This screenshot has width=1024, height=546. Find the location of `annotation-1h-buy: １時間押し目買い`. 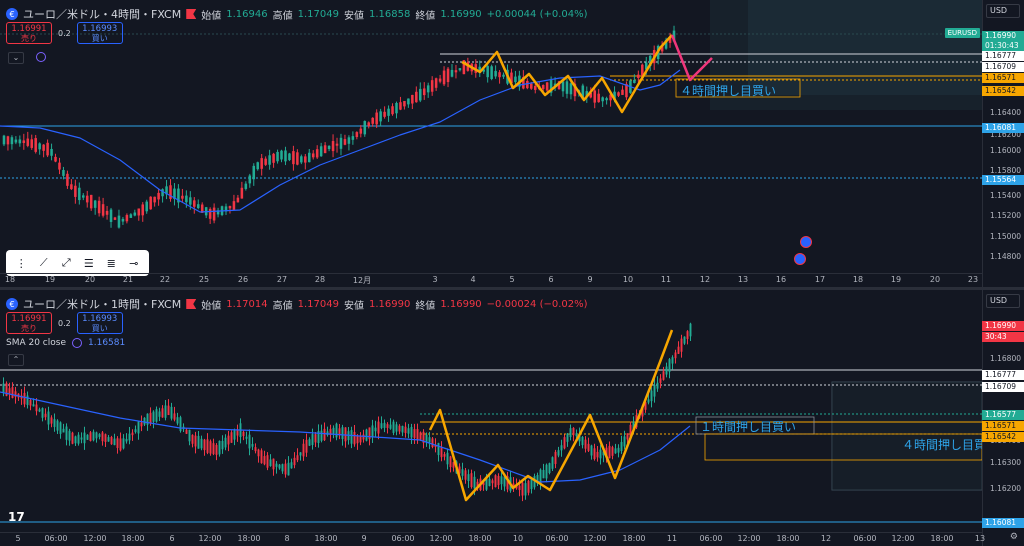

annotation-1h-buy: １時間押し目買い is located at coordinates (748, 427).